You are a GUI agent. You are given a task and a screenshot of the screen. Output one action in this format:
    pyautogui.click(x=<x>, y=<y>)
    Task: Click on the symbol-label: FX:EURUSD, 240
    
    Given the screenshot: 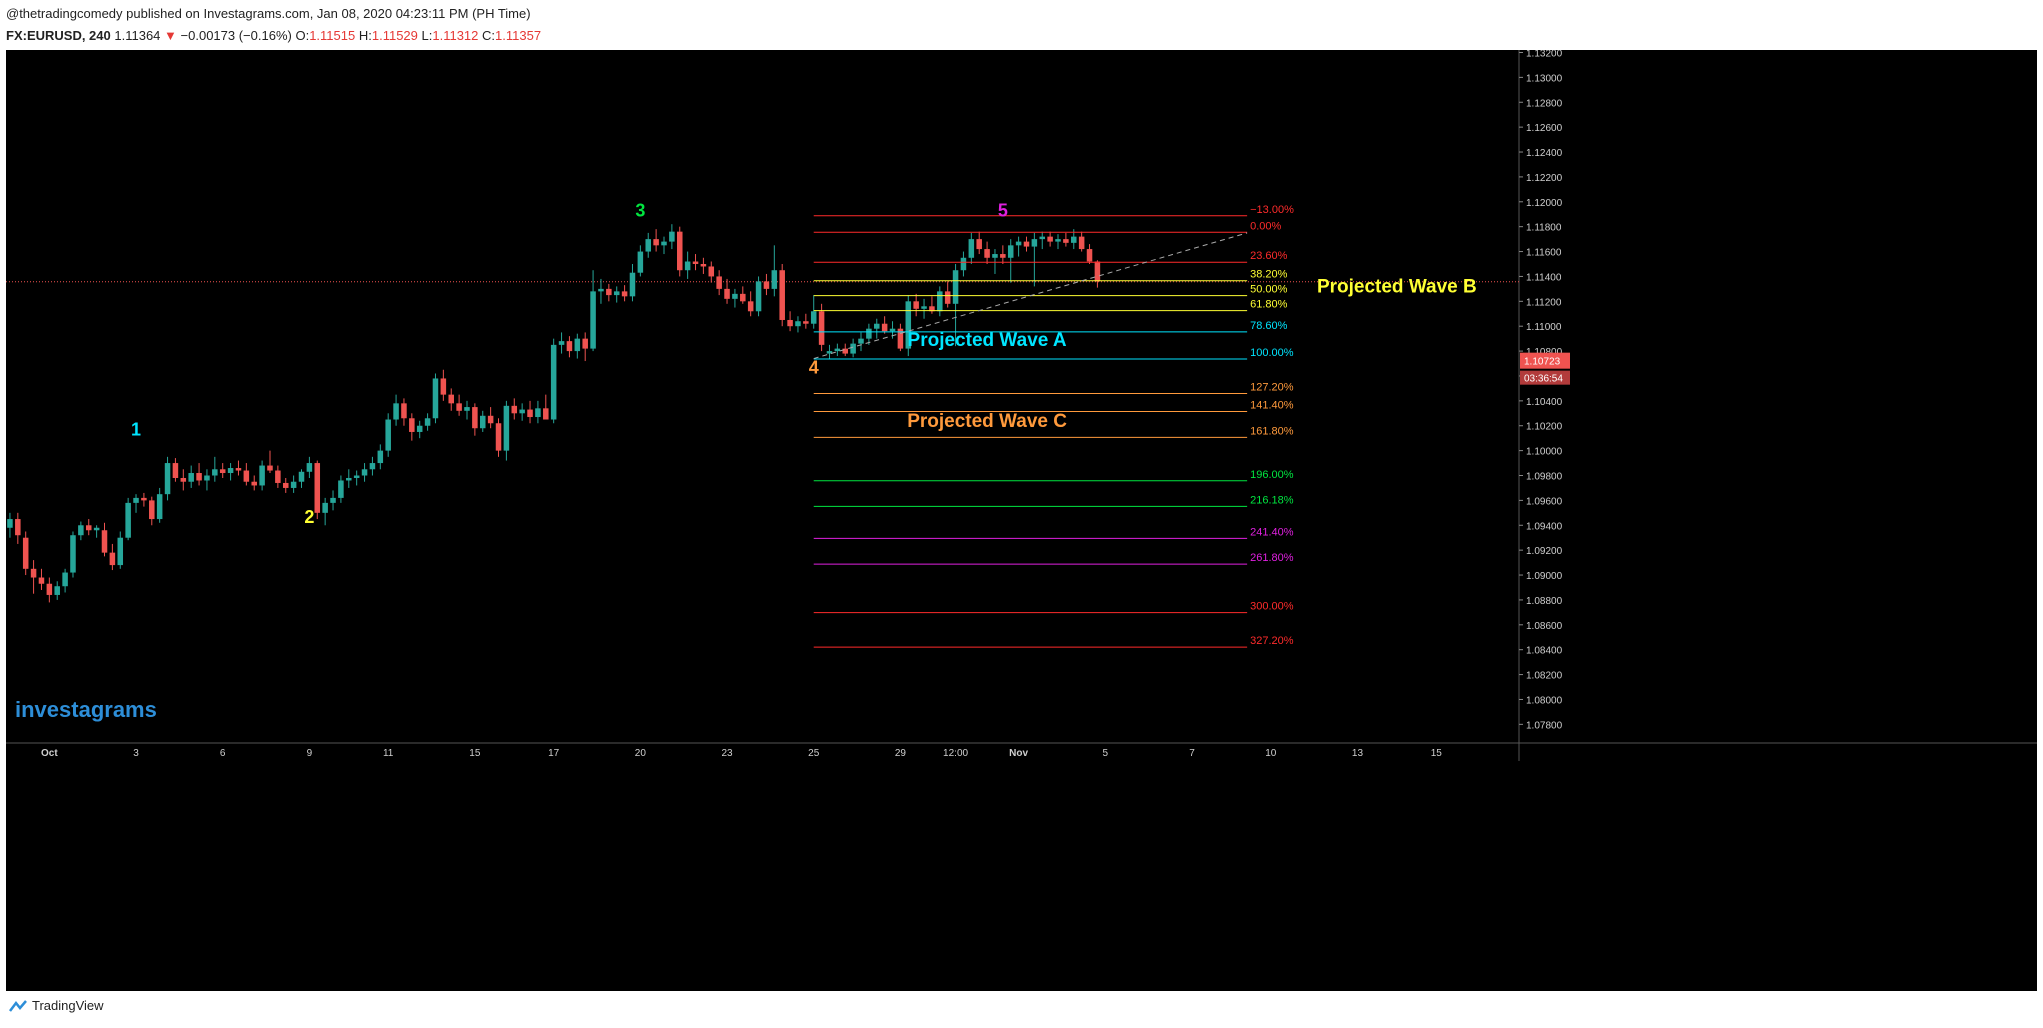 What is the action you would take?
    pyautogui.click(x=58, y=35)
    